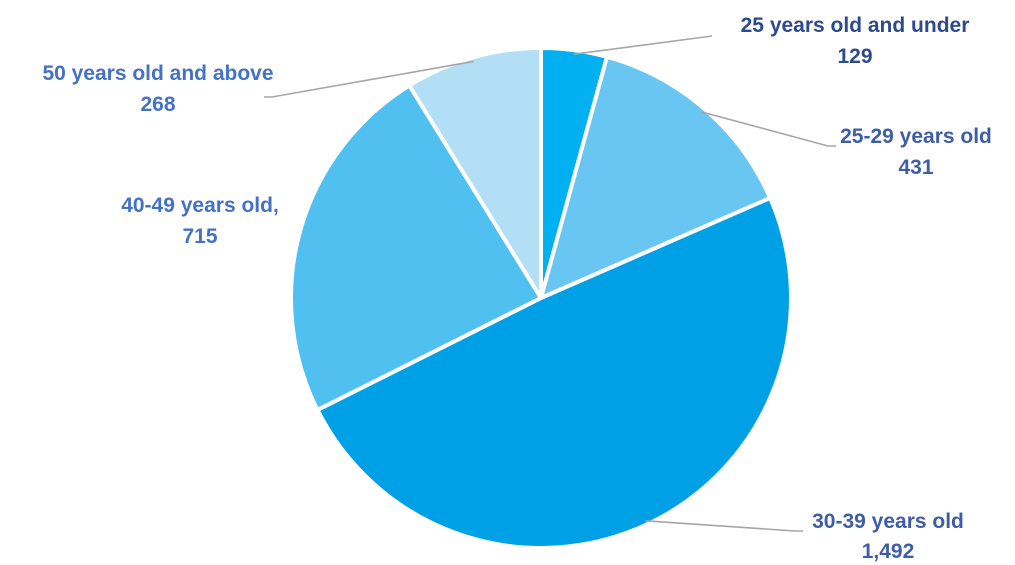 This screenshot has height=565, width=1015. What do you see at coordinates (916, 136) in the screenshot?
I see `label-25-29-name: 25-29 years old` at bounding box center [916, 136].